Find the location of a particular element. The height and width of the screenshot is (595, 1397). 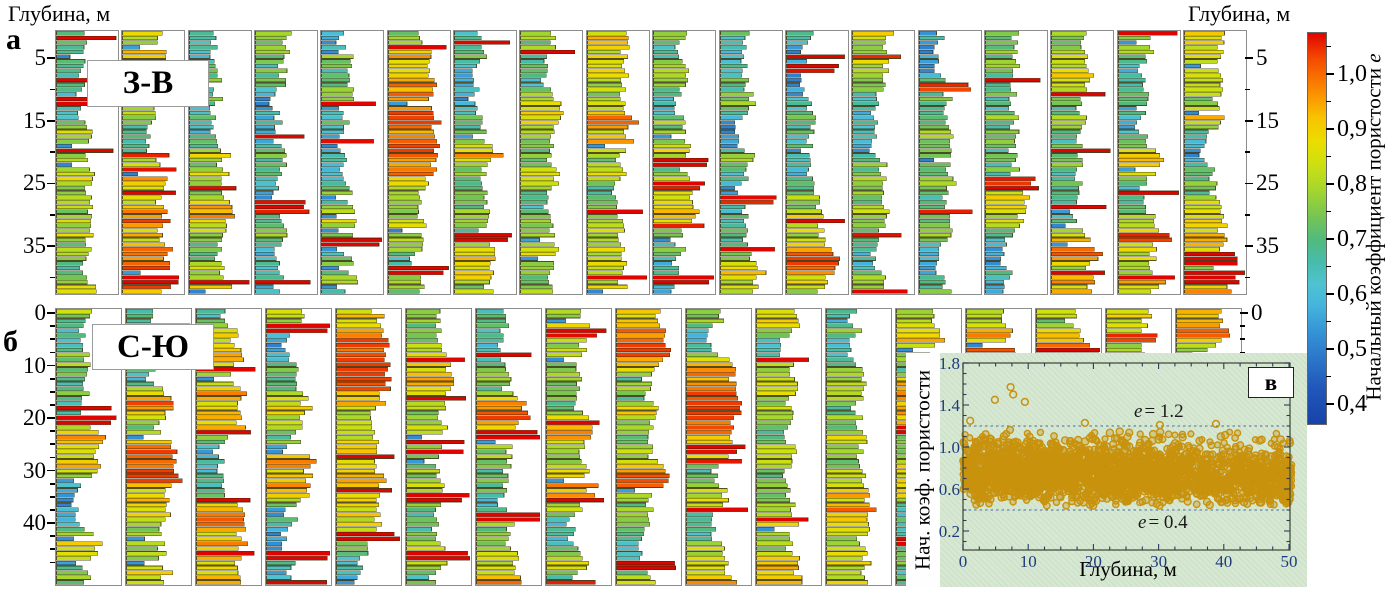

inset-y-tick-label: 1.4 is located at coordinates (949, 405).